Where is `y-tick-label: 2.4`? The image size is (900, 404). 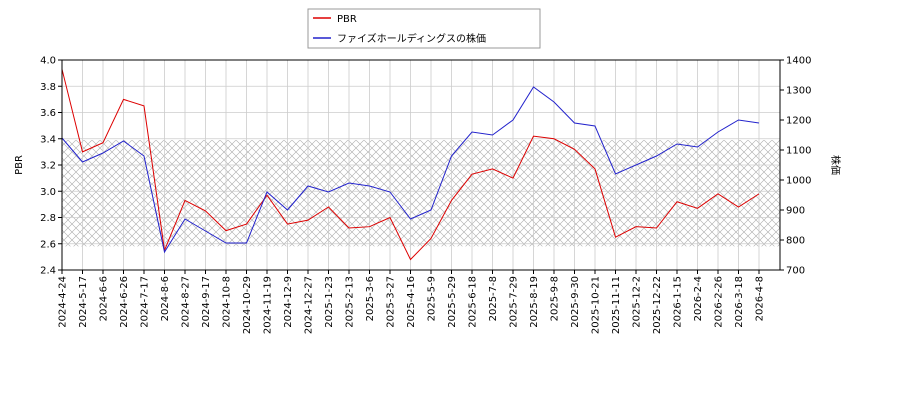
y-tick-label: 2.4 is located at coordinates (48, 271).